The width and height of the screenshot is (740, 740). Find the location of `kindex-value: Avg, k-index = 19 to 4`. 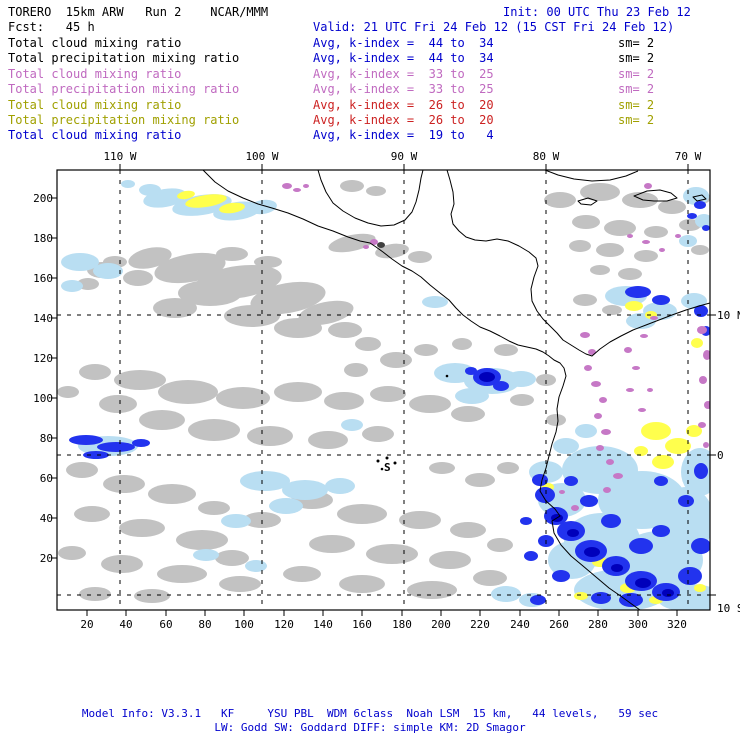

kindex-value: Avg, k-index = 19 to 4 is located at coordinates (403, 135).